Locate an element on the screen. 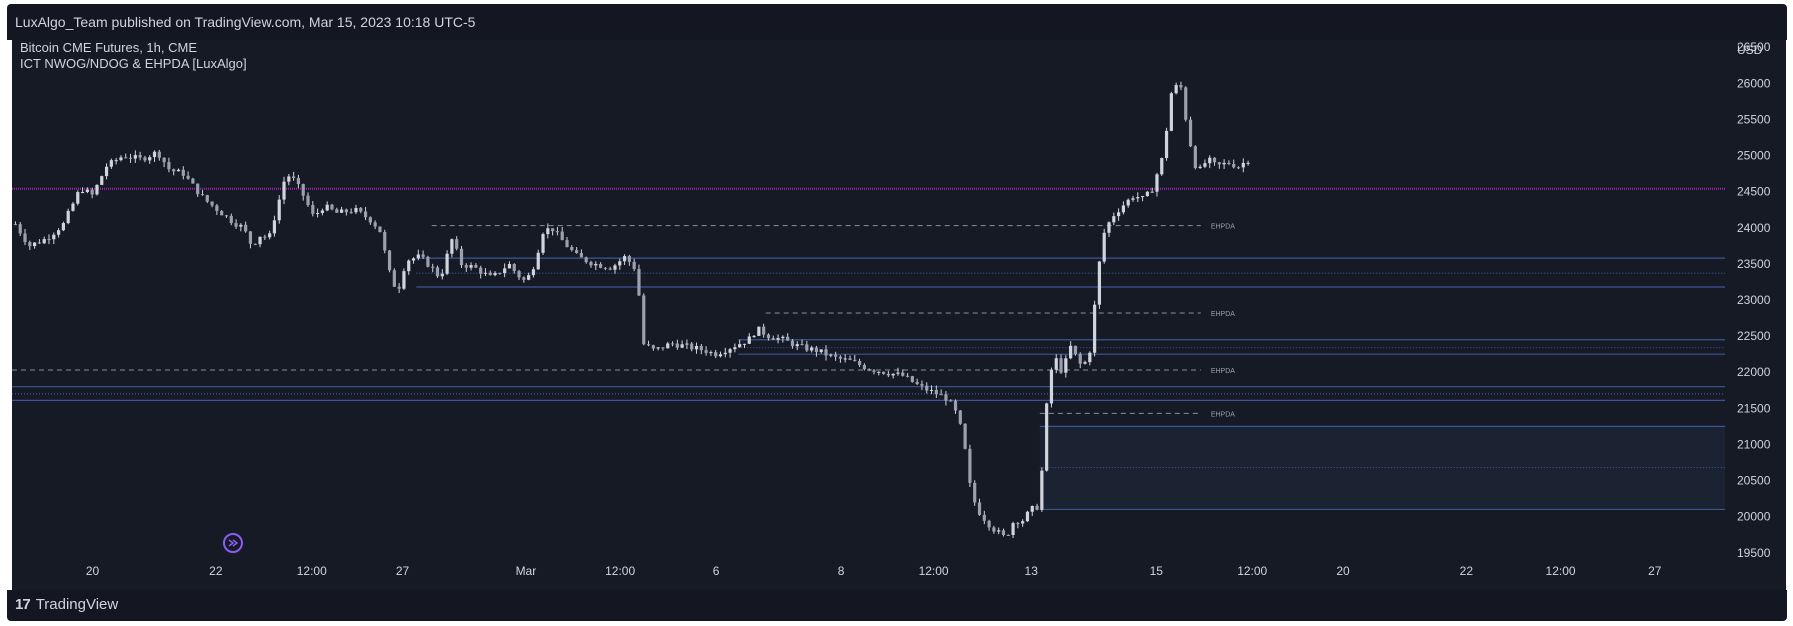 Image resolution: width=1793 pixels, height=626 pixels. y-tick-label: 21000 is located at coordinates (1754, 444).